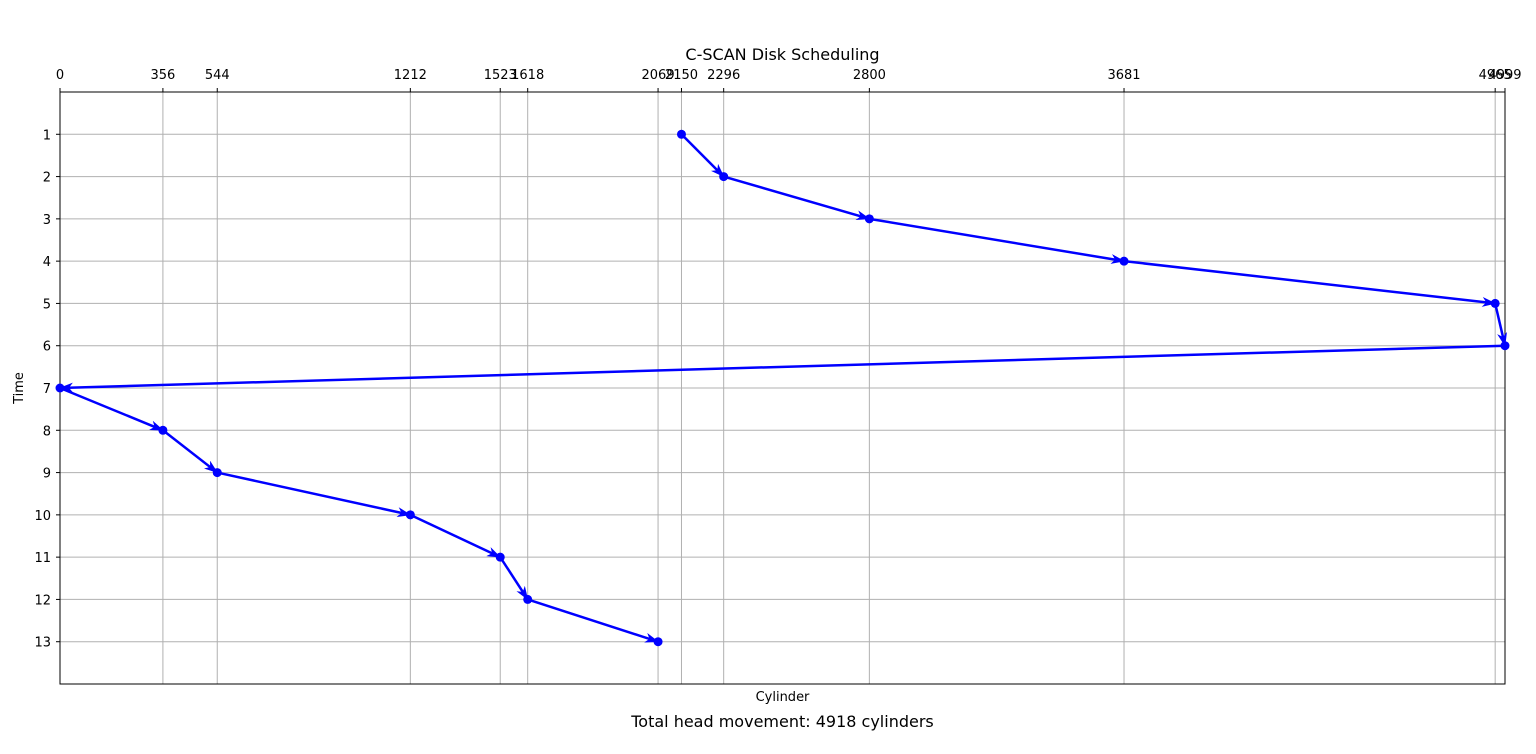 The image size is (1536, 754). Describe the element at coordinates (42, 516) in the screenshot. I see `y-tick-label: 10` at that location.